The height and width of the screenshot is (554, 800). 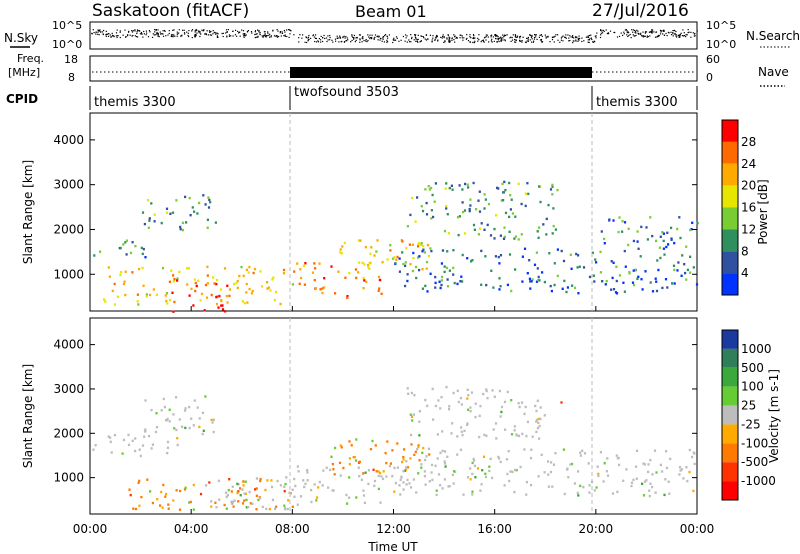 I want to click on x-tick-label: 04:00, so click(x=191, y=529).